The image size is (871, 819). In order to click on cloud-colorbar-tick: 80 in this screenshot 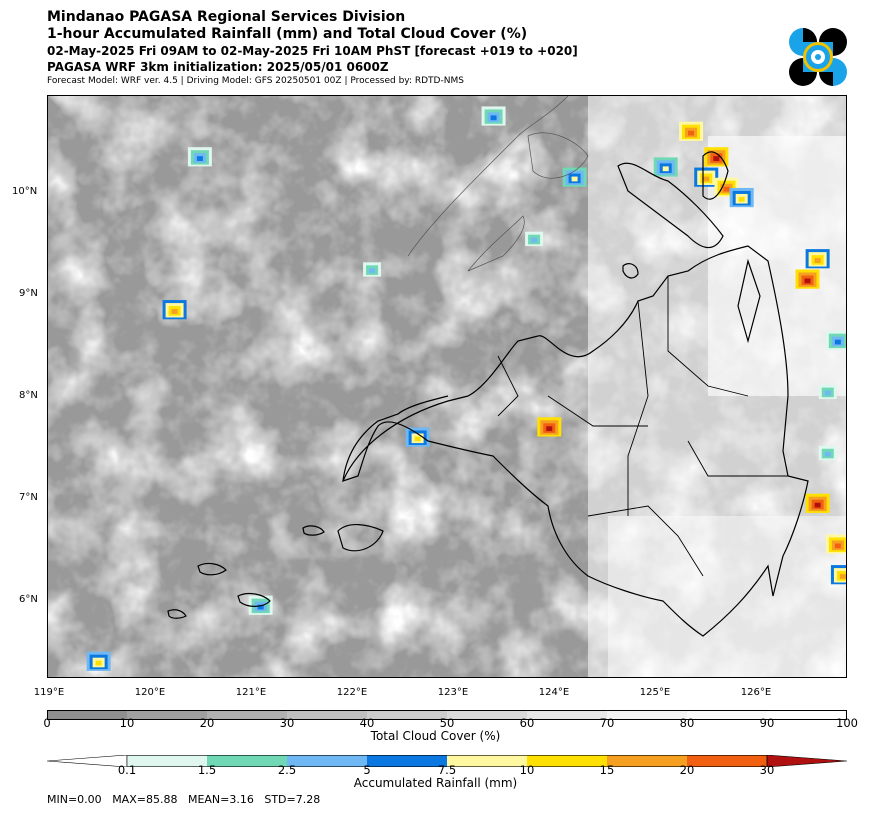, I will do `click(687, 723)`.